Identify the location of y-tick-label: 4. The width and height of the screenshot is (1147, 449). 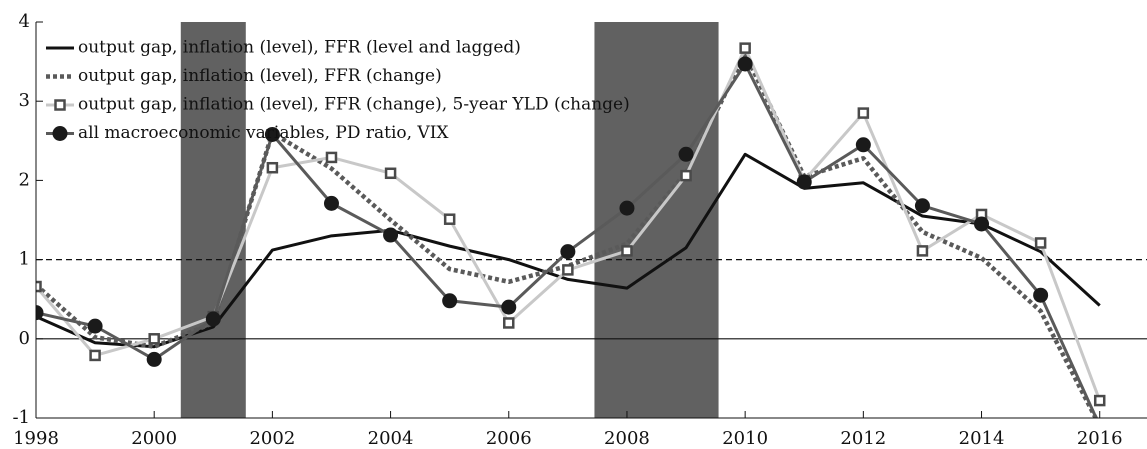
(24, 21).